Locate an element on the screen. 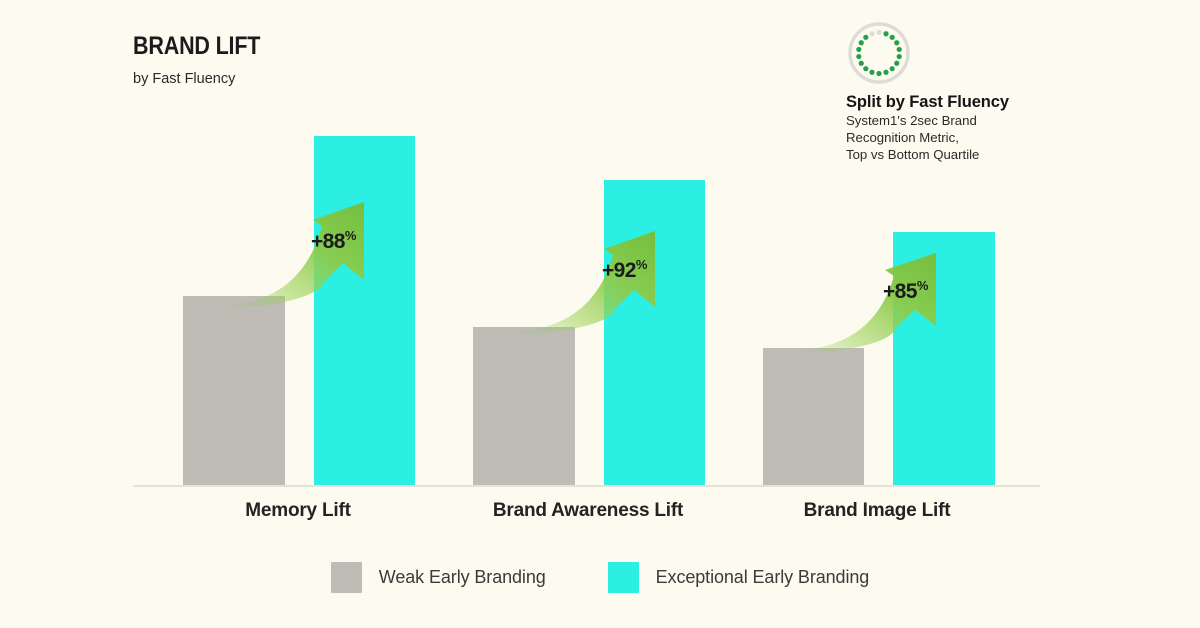 This screenshot has width=1200, height=628. legend-swatch-gray is located at coordinates (346, 577).